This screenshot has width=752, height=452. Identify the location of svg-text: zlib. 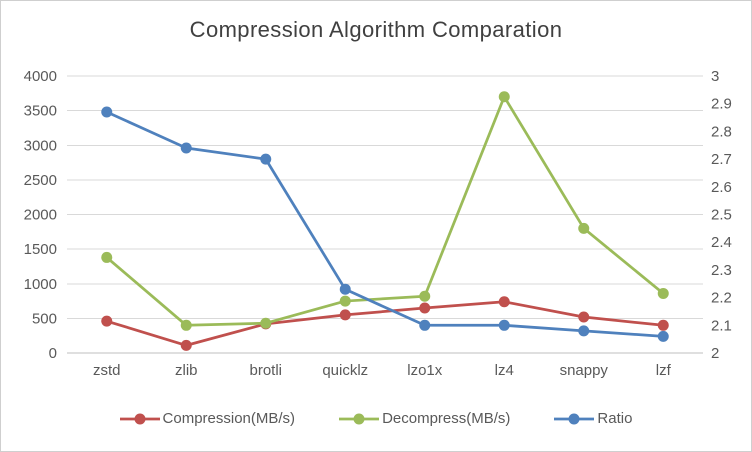
(186, 370).